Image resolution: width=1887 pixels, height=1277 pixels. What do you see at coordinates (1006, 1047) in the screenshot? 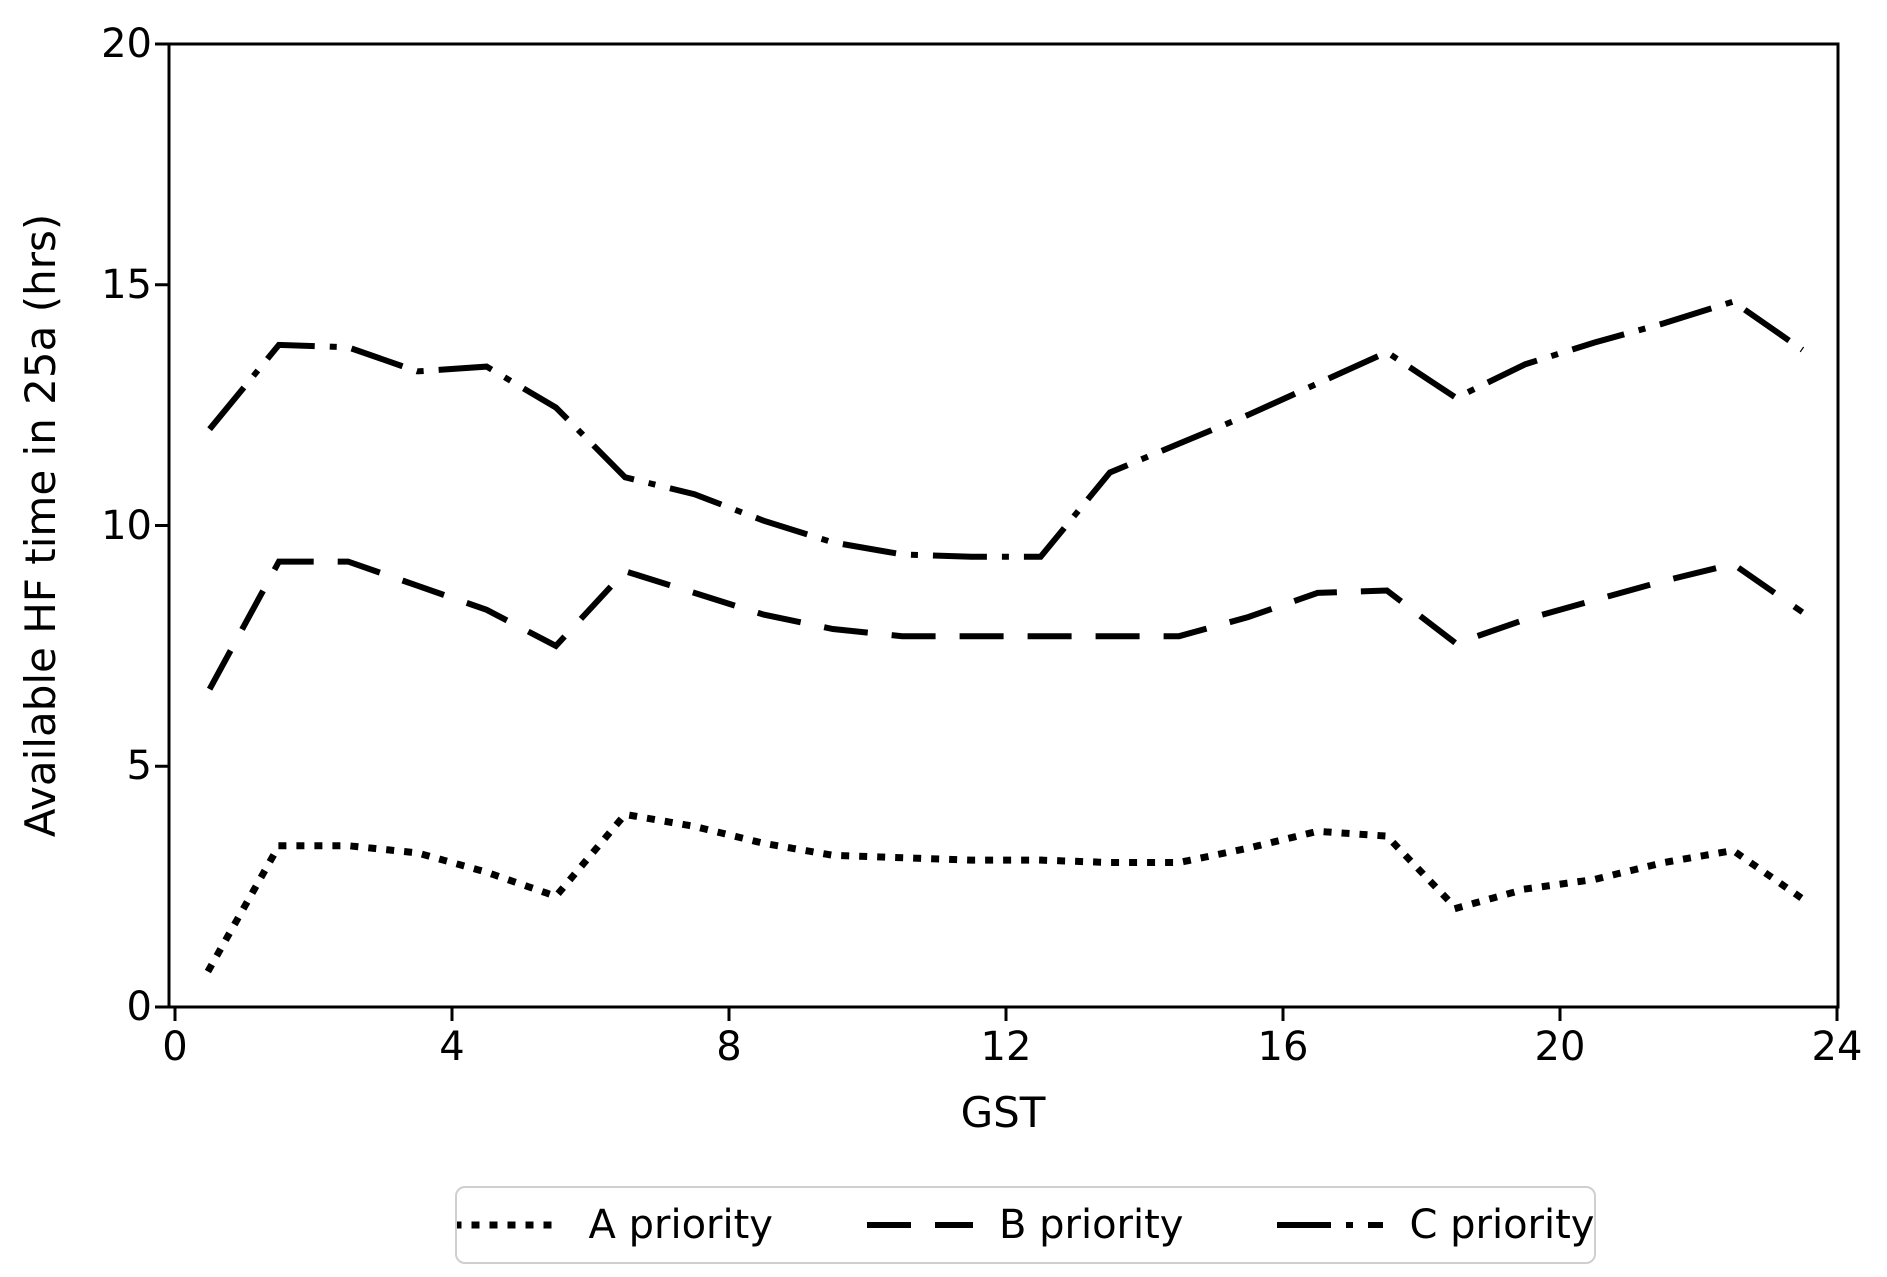
I see `x-tick-label: 12` at bounding box center [1006, 1047].